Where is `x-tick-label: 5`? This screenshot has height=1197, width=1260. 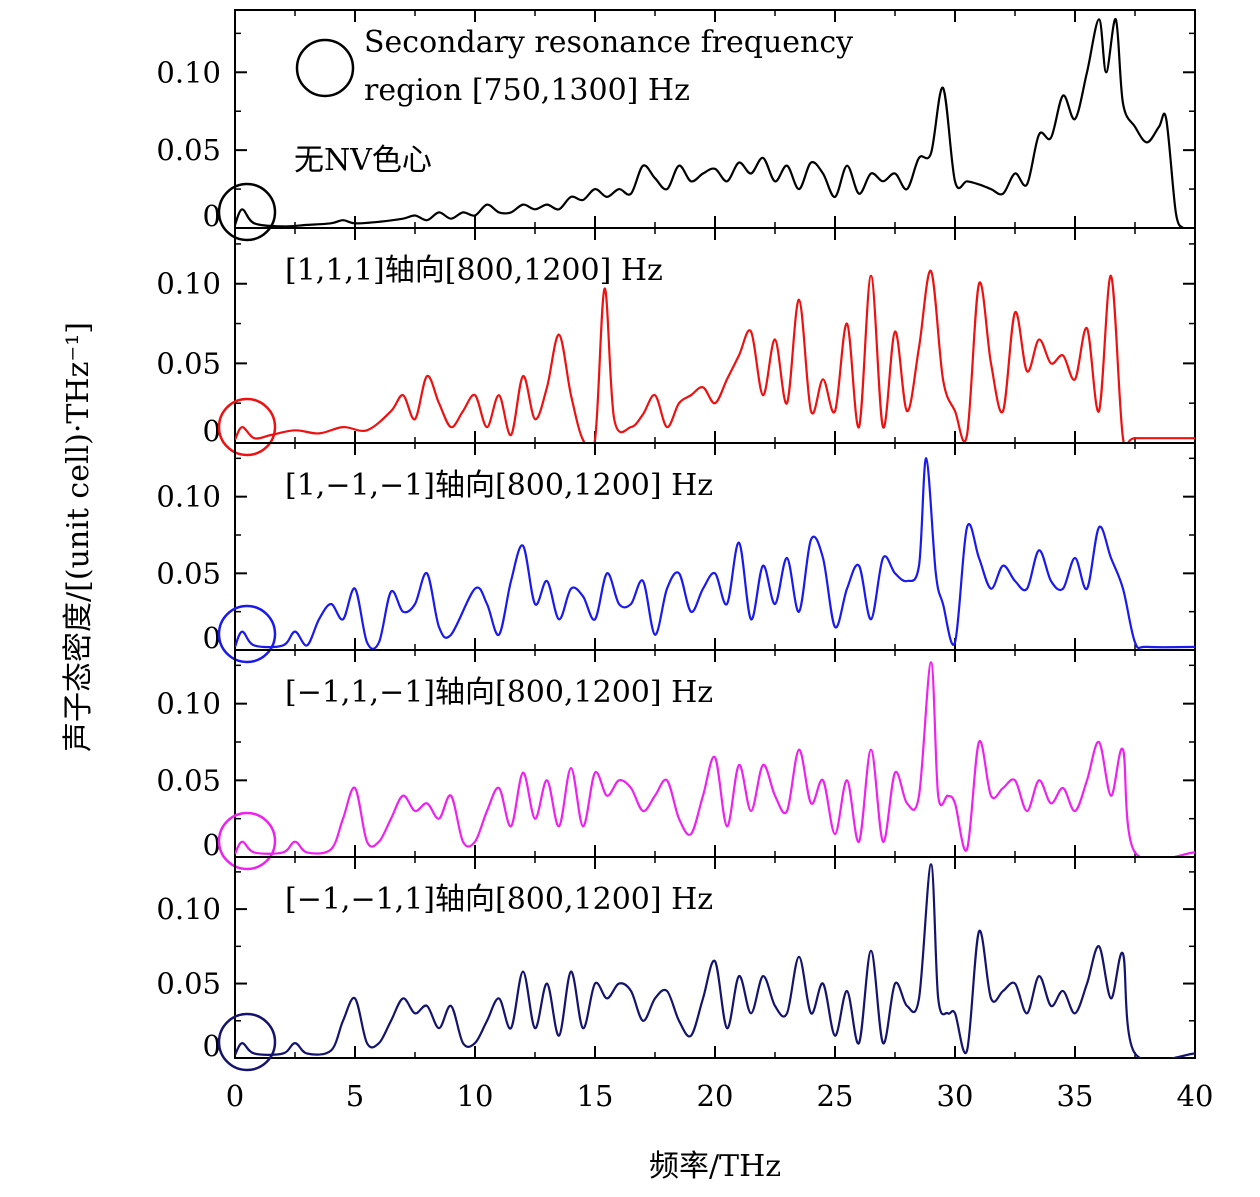 x-tick-label: 5 is located at coordinates (355, 1096).